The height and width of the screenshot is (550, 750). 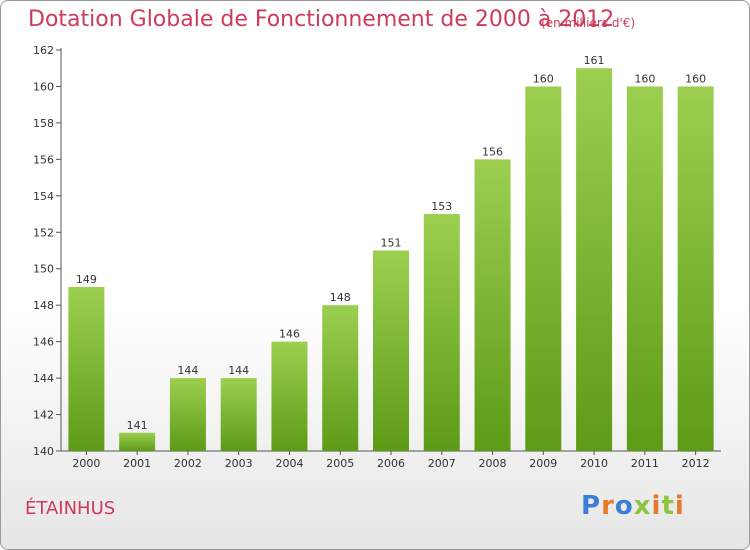 What do you see at coordinates (86, 463) in the screenshot?
I see `x-tick-label-2000: 2000` at bounding box center [86, 463].